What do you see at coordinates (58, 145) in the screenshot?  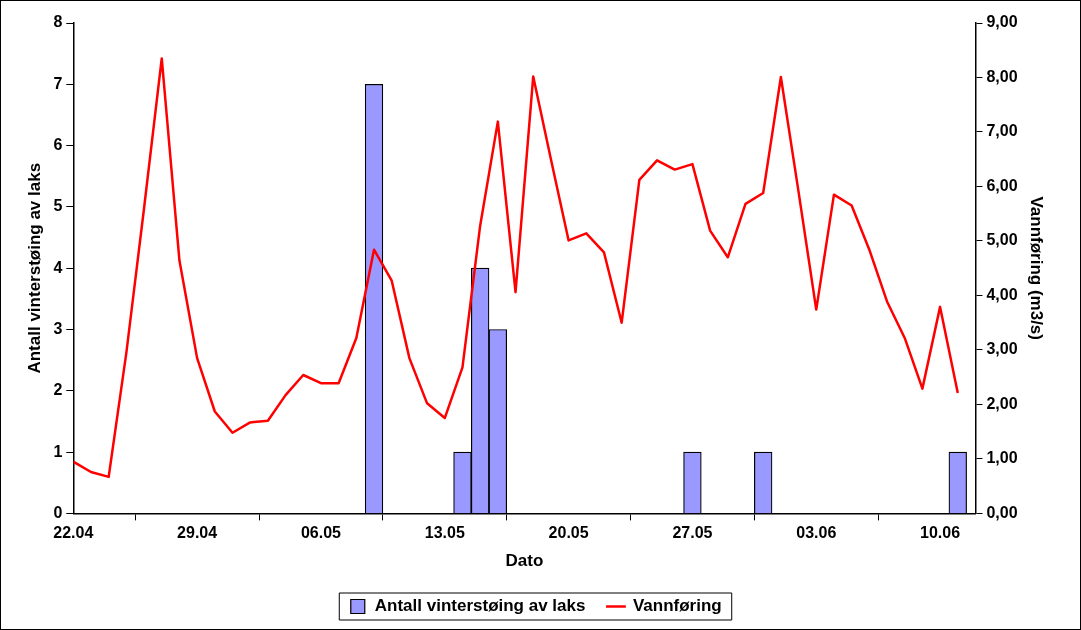 I see `y-tick-label: 6` at bounding box center [58, 145].